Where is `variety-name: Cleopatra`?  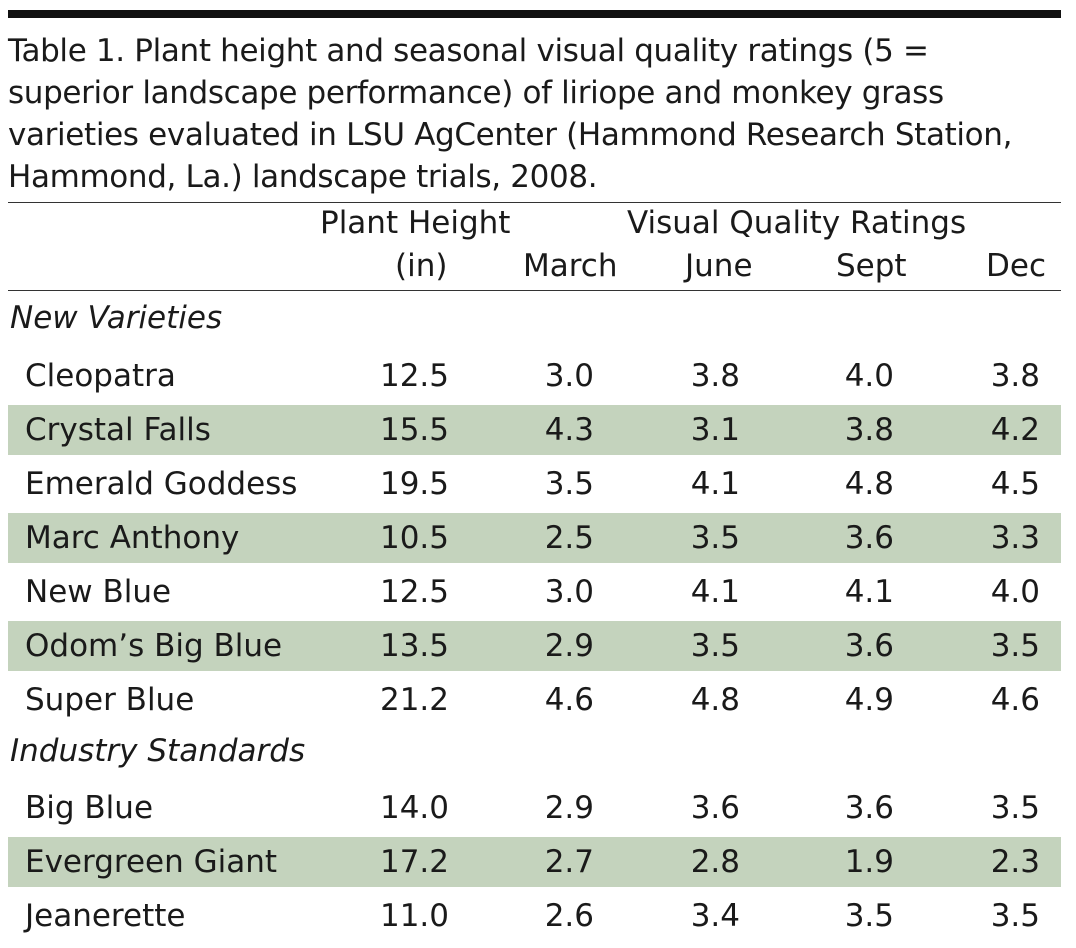 variety-name: Cleopatra is located at coordinates (100, 376).